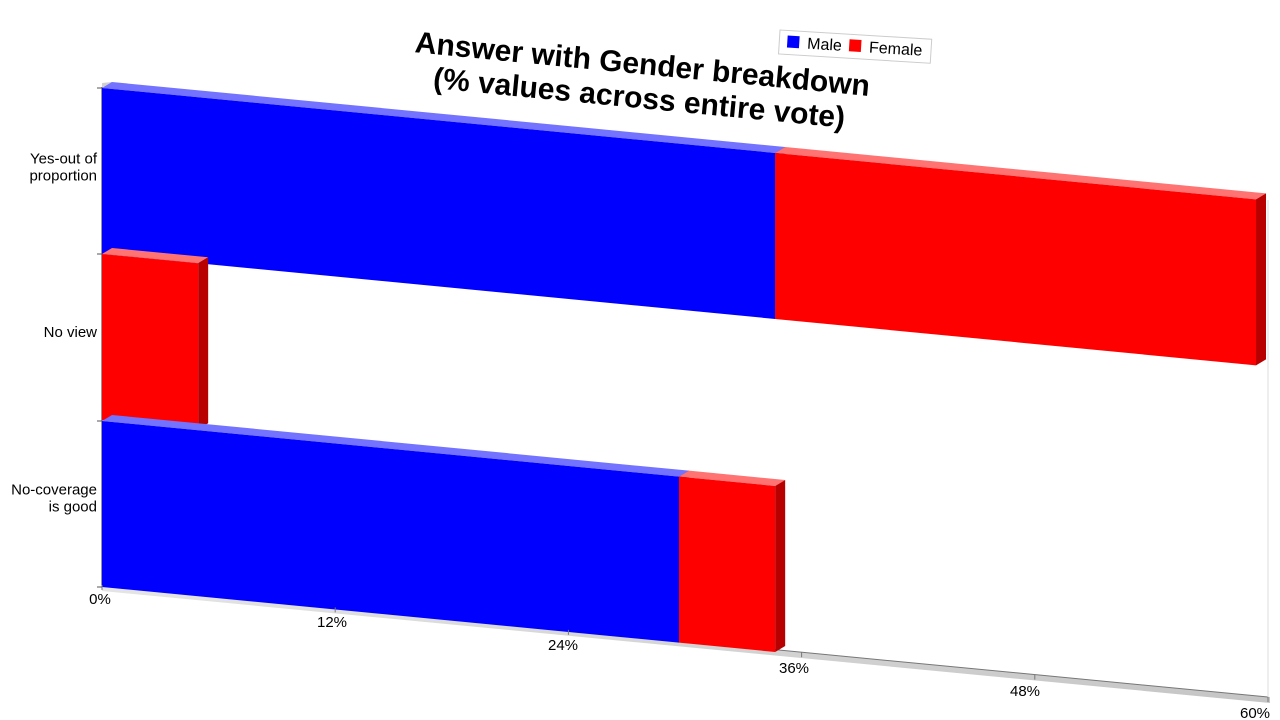  Describe the element at coordinates (1255, 712) in the screenshot. I see `x-axis-tick-label: 60%` at that location.